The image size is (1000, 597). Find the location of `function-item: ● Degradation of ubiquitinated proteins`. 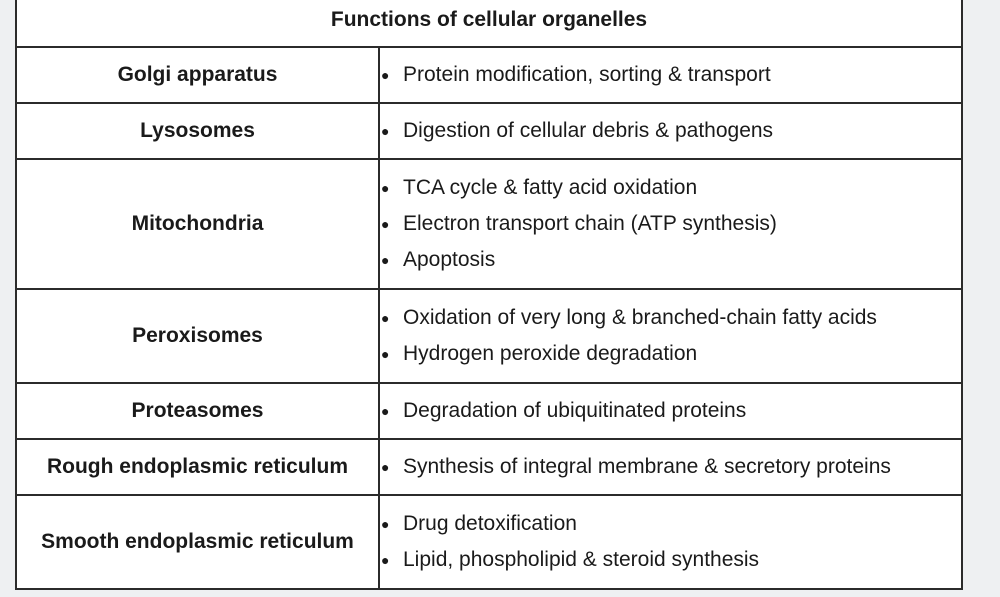

function-item: ● Degradation of ubiquitinated proteins is located at coordinates (670, 411).